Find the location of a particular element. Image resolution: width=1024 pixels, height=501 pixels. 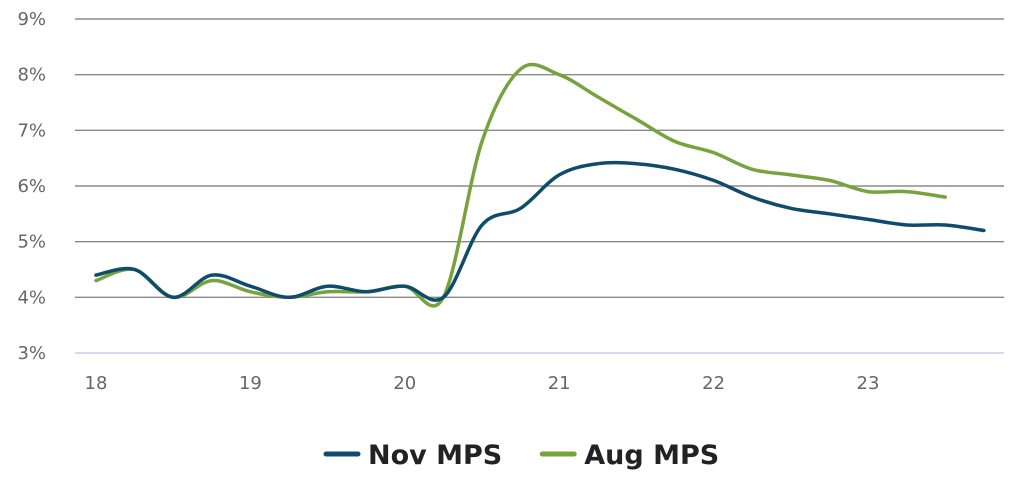

x-tick-label: 22 is located at coordinates (713, 383).